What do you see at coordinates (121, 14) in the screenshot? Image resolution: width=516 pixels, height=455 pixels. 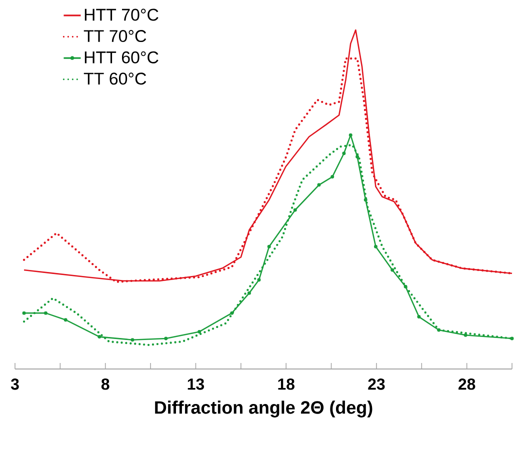 I see `legend-label: HTT 70°C` at bounding box center [121, 14].